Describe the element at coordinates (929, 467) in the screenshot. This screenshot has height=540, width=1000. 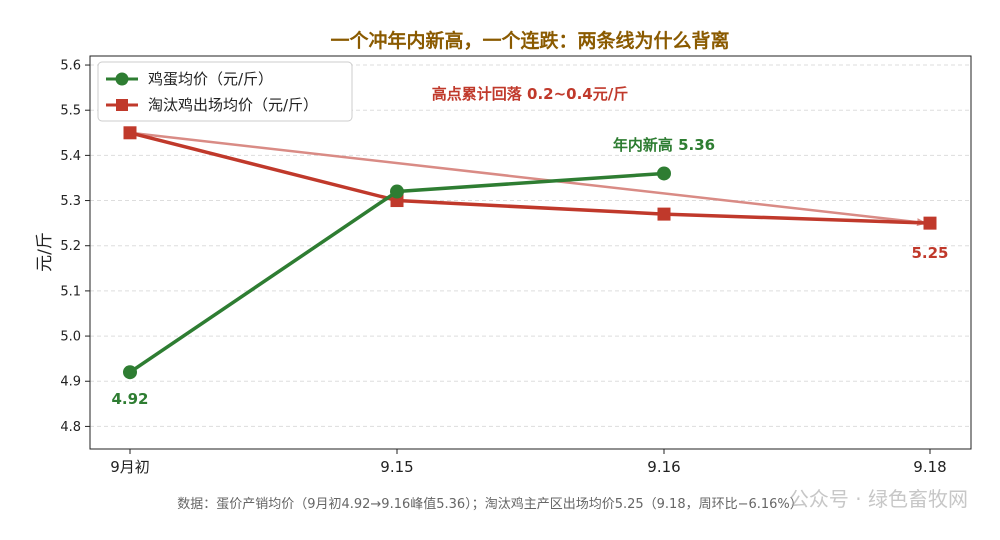
I see `x-tick-label: 9.18` at that location.